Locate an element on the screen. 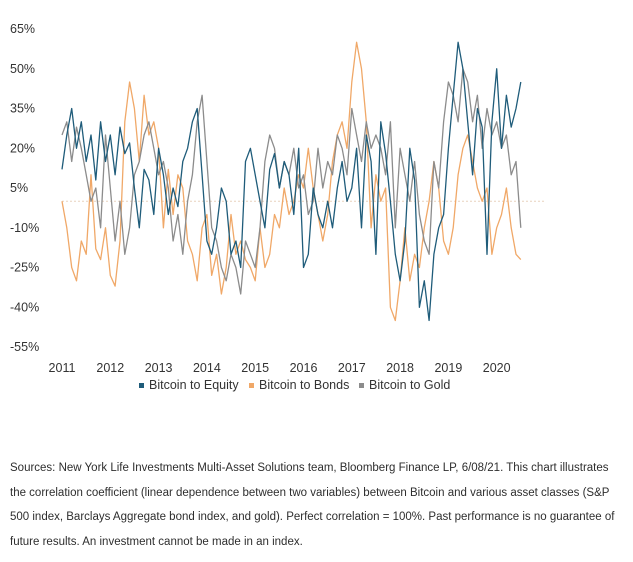 The image size is (633, 562). y-tick-label: -10% is located at coordinates (24, 228).